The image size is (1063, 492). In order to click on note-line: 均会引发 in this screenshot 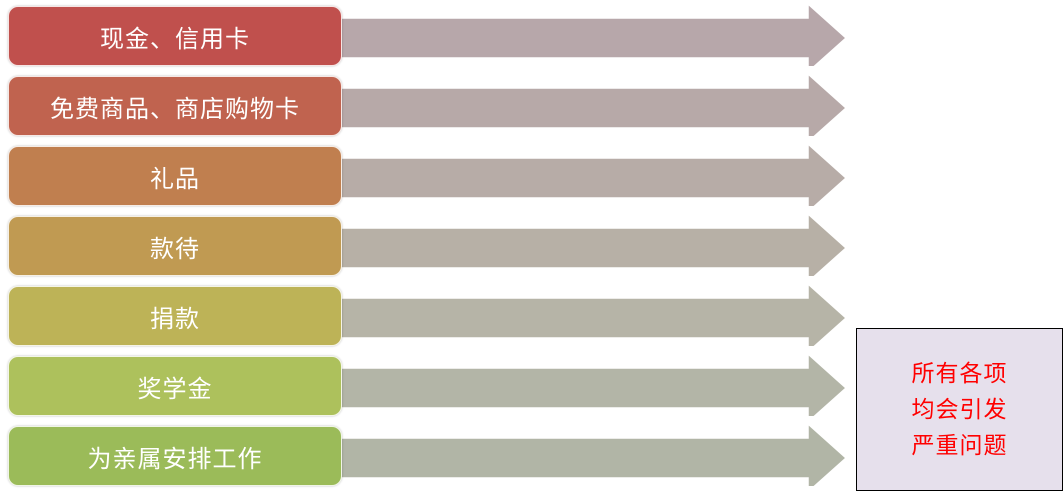, I will do `click(959, 409)`.